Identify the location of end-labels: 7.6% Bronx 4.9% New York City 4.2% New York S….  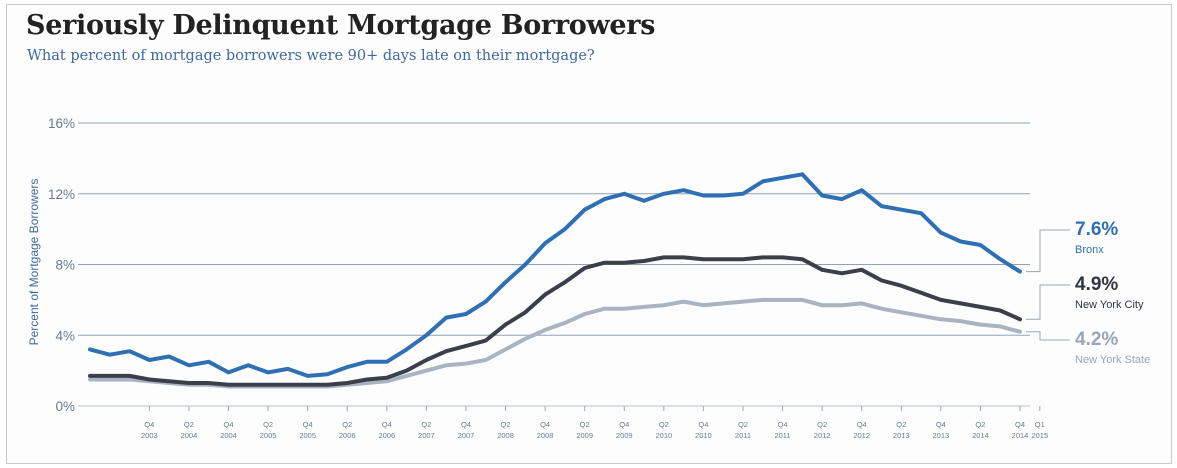
(1088, 292).